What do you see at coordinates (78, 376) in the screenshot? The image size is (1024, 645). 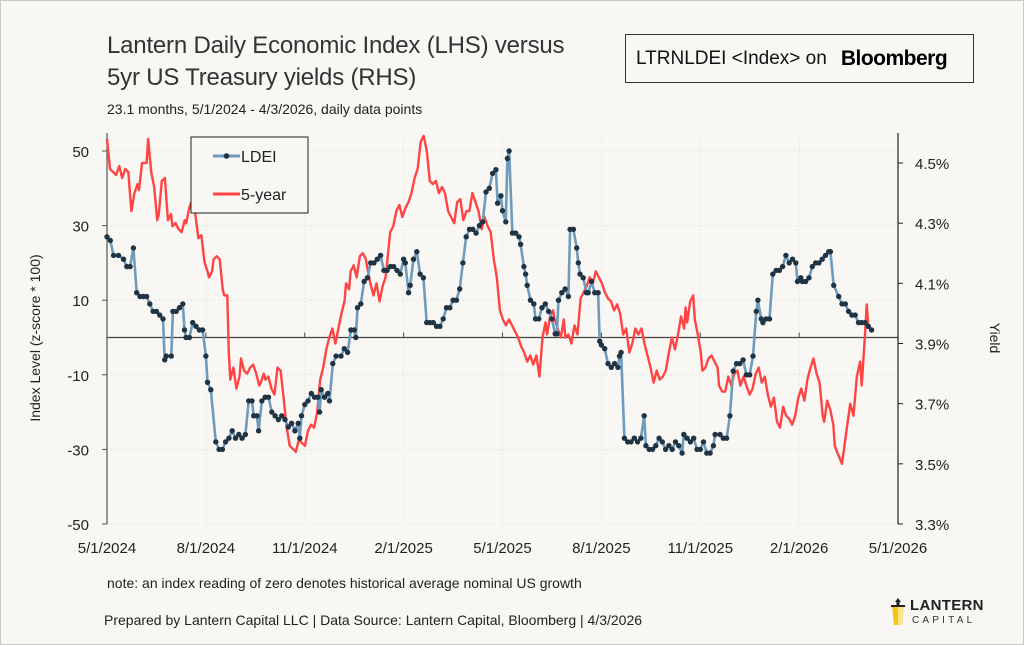 I see `y-tick-label-left: -10` at bounding box center [78, 376].